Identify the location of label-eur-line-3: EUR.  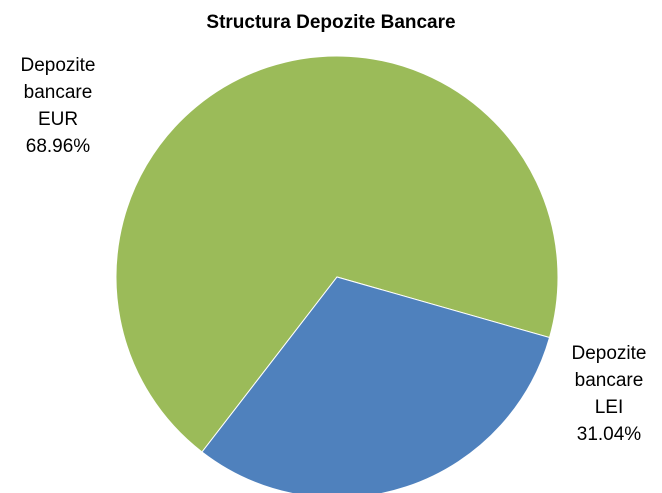
(58, 119).